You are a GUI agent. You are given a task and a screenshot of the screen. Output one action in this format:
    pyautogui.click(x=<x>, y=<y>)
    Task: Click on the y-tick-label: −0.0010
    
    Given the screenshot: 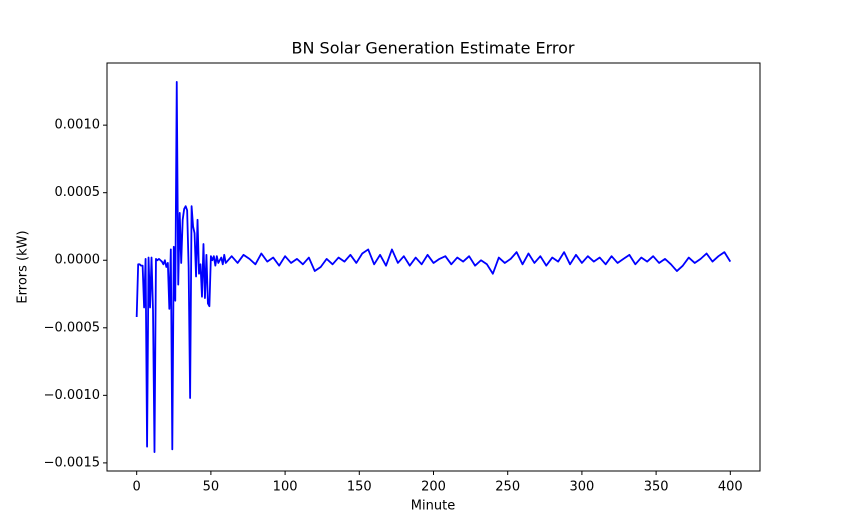 What is the action you would take?
    pyautogui.click(x=72, y=395)
    